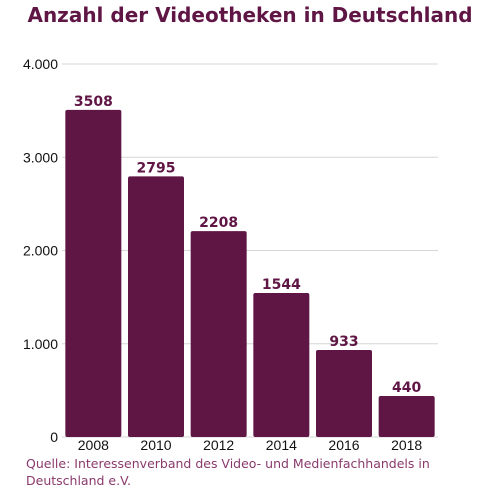  I want to click on x-tick-label: 2012, so click(218, 445).